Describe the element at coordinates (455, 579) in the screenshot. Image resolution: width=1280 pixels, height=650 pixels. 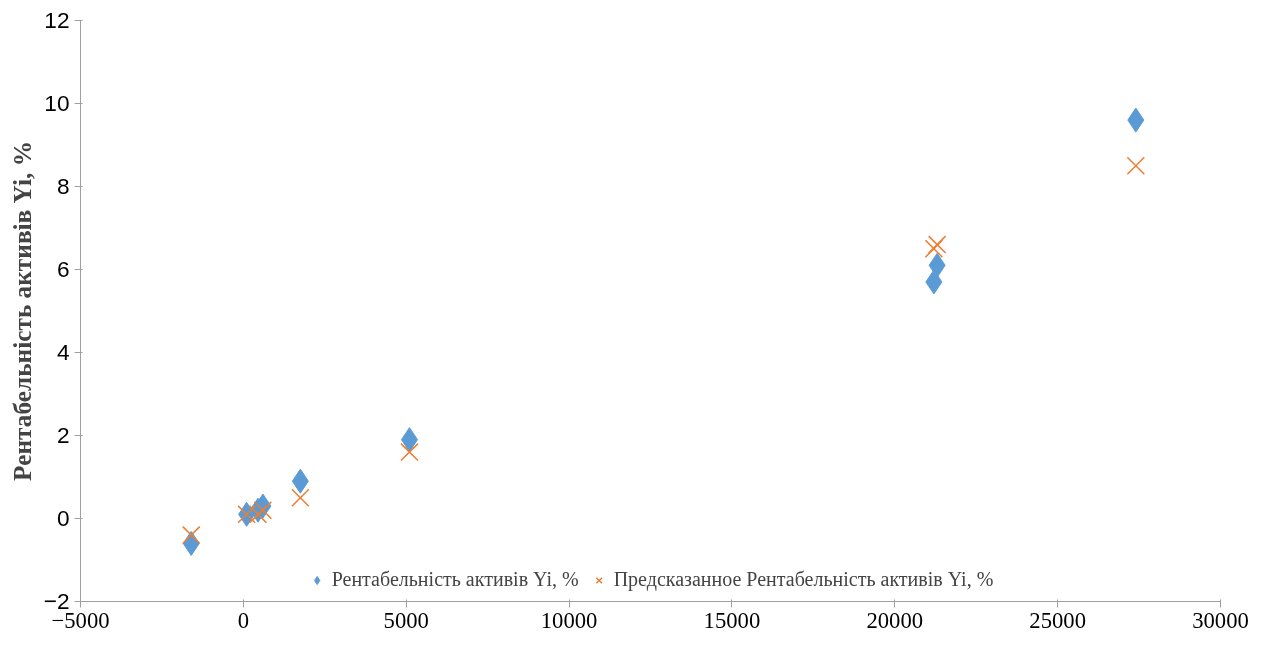
I see `legend-label: Рентабельність активів Yi, %` at that location.